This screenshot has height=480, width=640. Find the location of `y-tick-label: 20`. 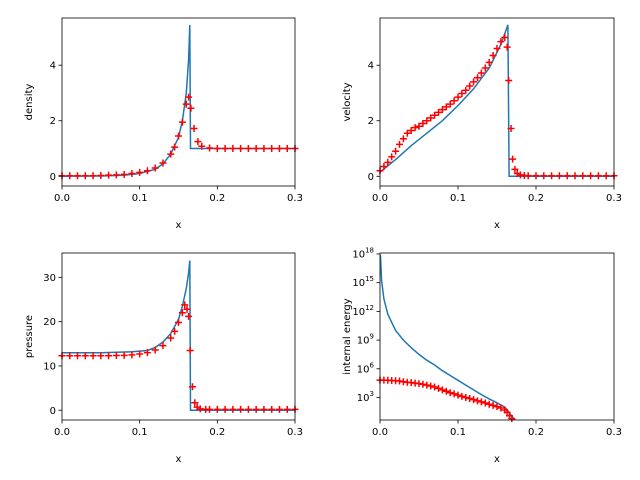

y-tick-label: 20 is located at coordinates (49, 322).